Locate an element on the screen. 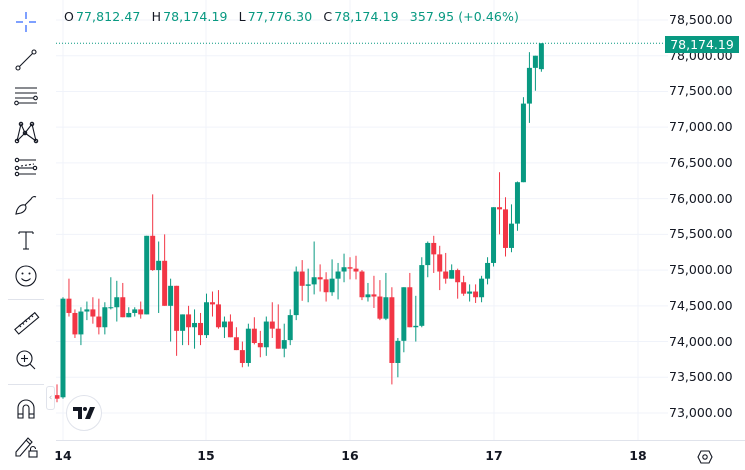 The image size is (745, 470). price-tick-label: 76,500.00 is located at coordinates (701, 162).